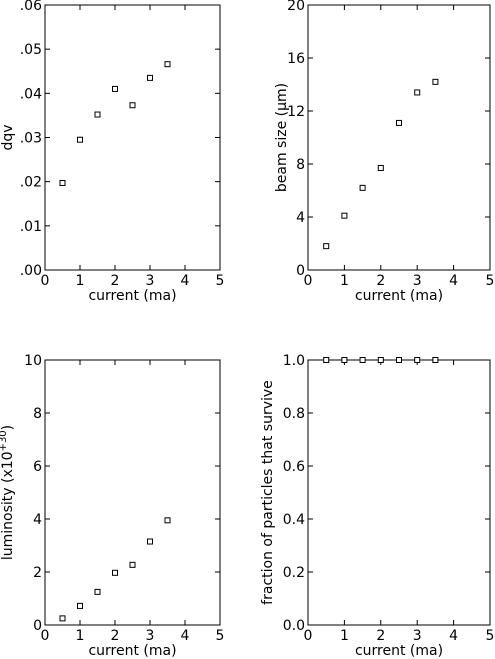  What do you see at coordinates (294, 573) in the screenshot?
I see `y-tick-label: 0.2` at bounding box center [294, 573].